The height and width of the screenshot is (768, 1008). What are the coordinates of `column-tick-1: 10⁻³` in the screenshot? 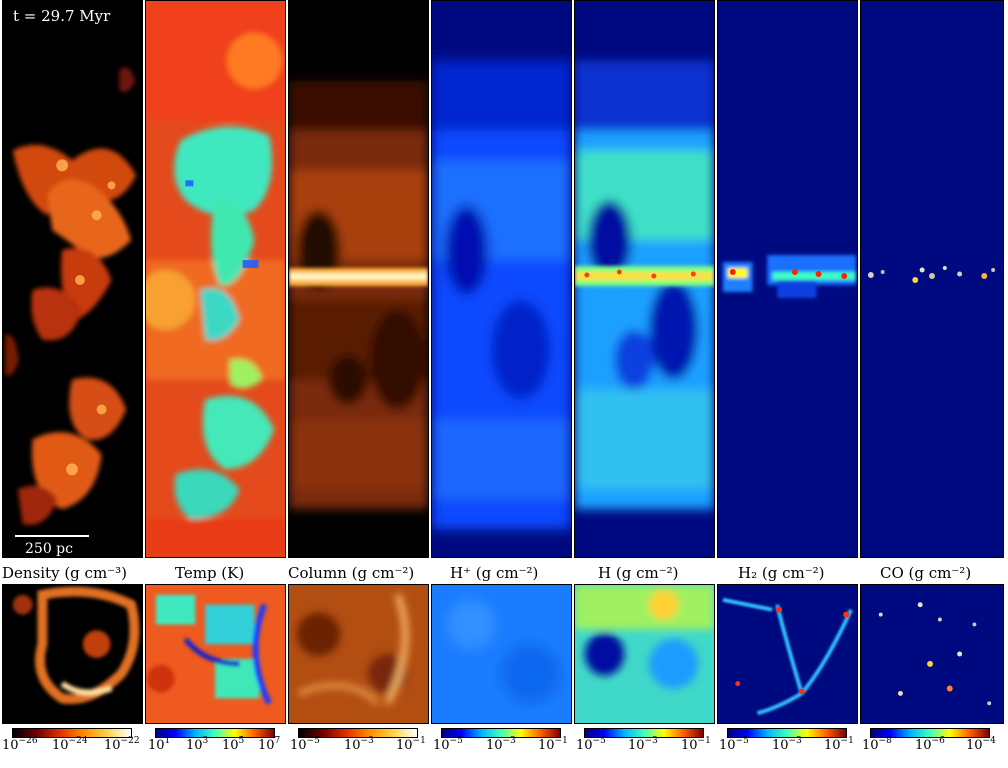 It's located at (359, 745).